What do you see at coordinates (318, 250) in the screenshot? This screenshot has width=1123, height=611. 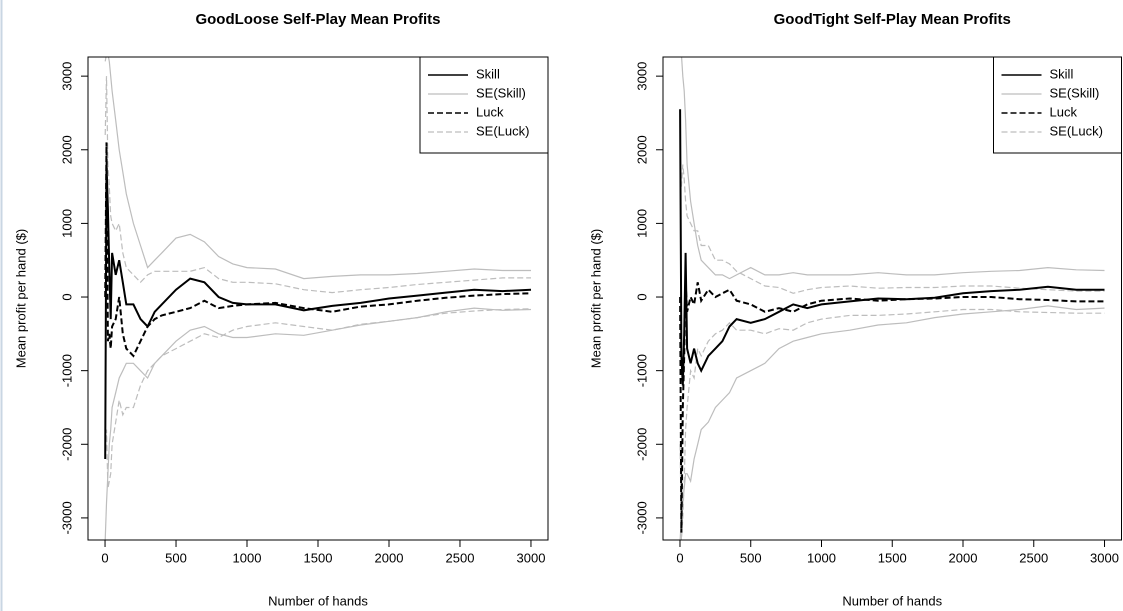 I see `series-line` at bounding box center [318, 250].